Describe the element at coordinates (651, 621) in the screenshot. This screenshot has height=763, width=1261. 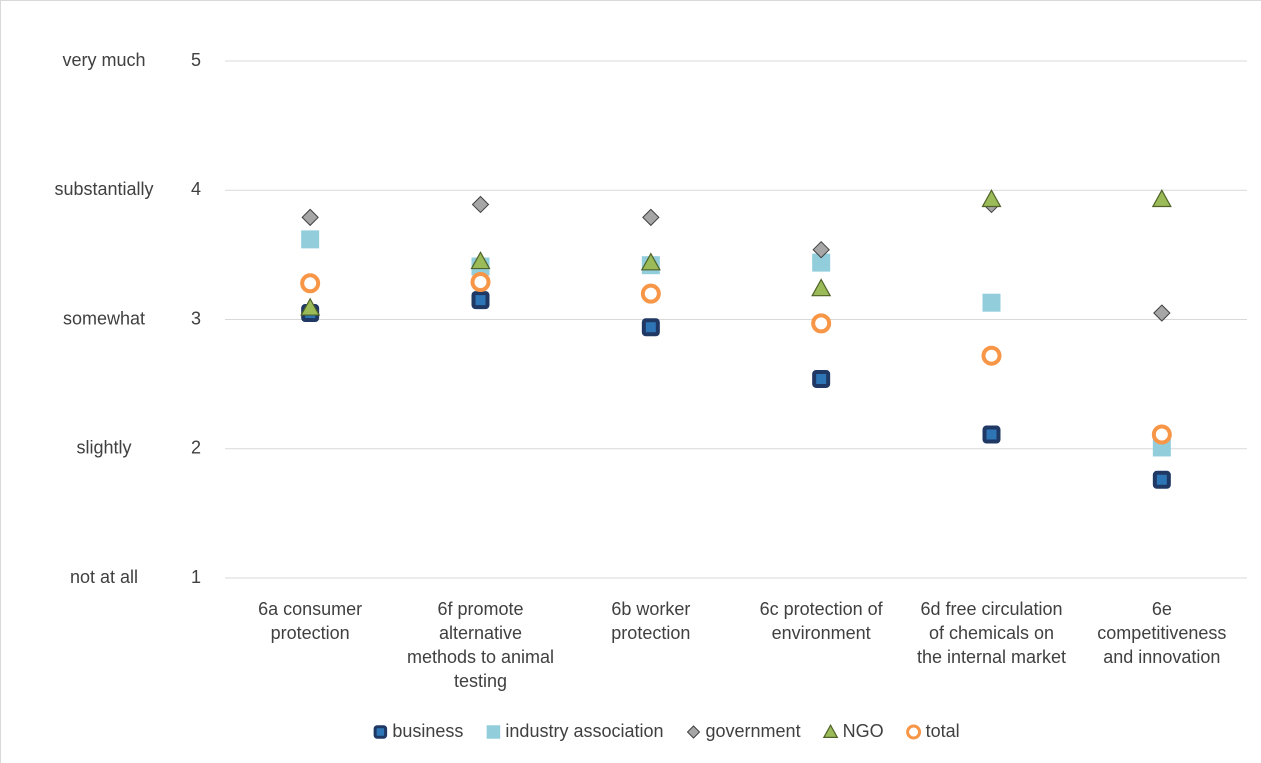
I see `x-tick-label: 6b worker protection` at that location.